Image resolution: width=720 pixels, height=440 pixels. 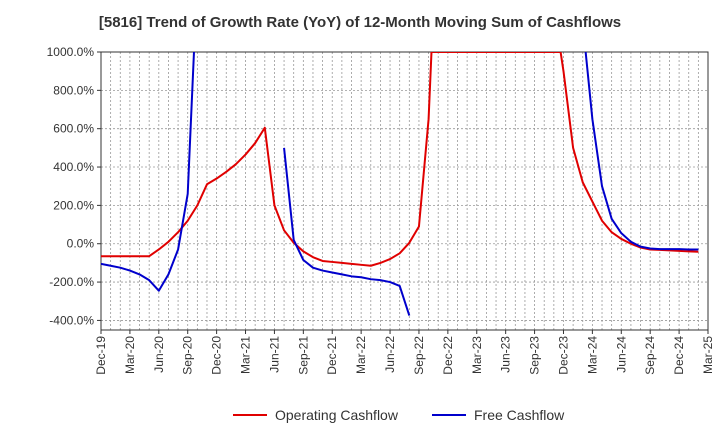 I want to click on x-tick-label: Jun-20, so click(x=159, y=354).